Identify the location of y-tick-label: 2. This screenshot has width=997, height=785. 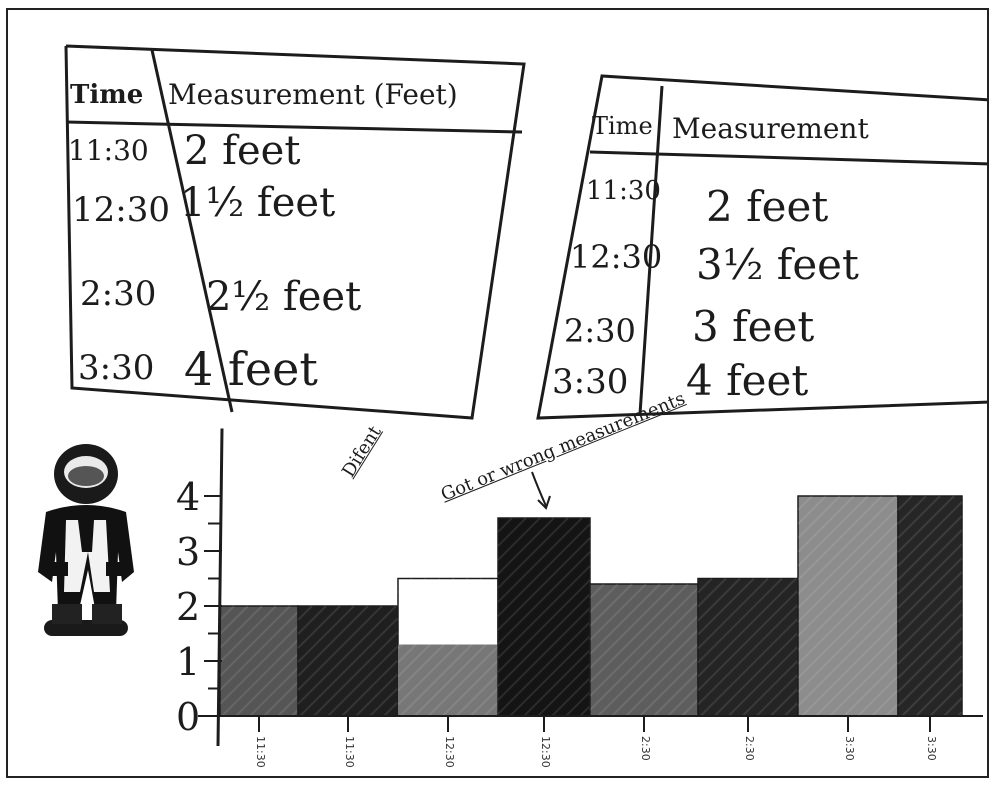
(188, 607).